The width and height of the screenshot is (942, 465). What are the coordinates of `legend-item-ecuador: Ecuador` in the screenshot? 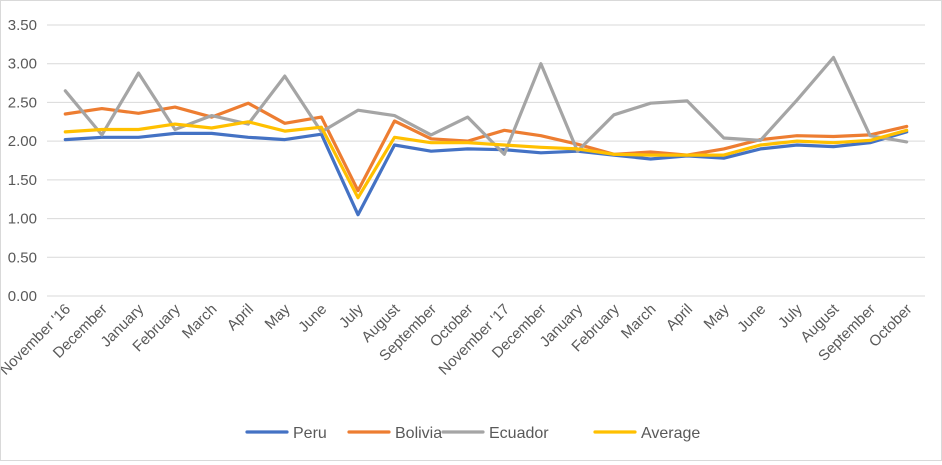 It's located at (495, 433).